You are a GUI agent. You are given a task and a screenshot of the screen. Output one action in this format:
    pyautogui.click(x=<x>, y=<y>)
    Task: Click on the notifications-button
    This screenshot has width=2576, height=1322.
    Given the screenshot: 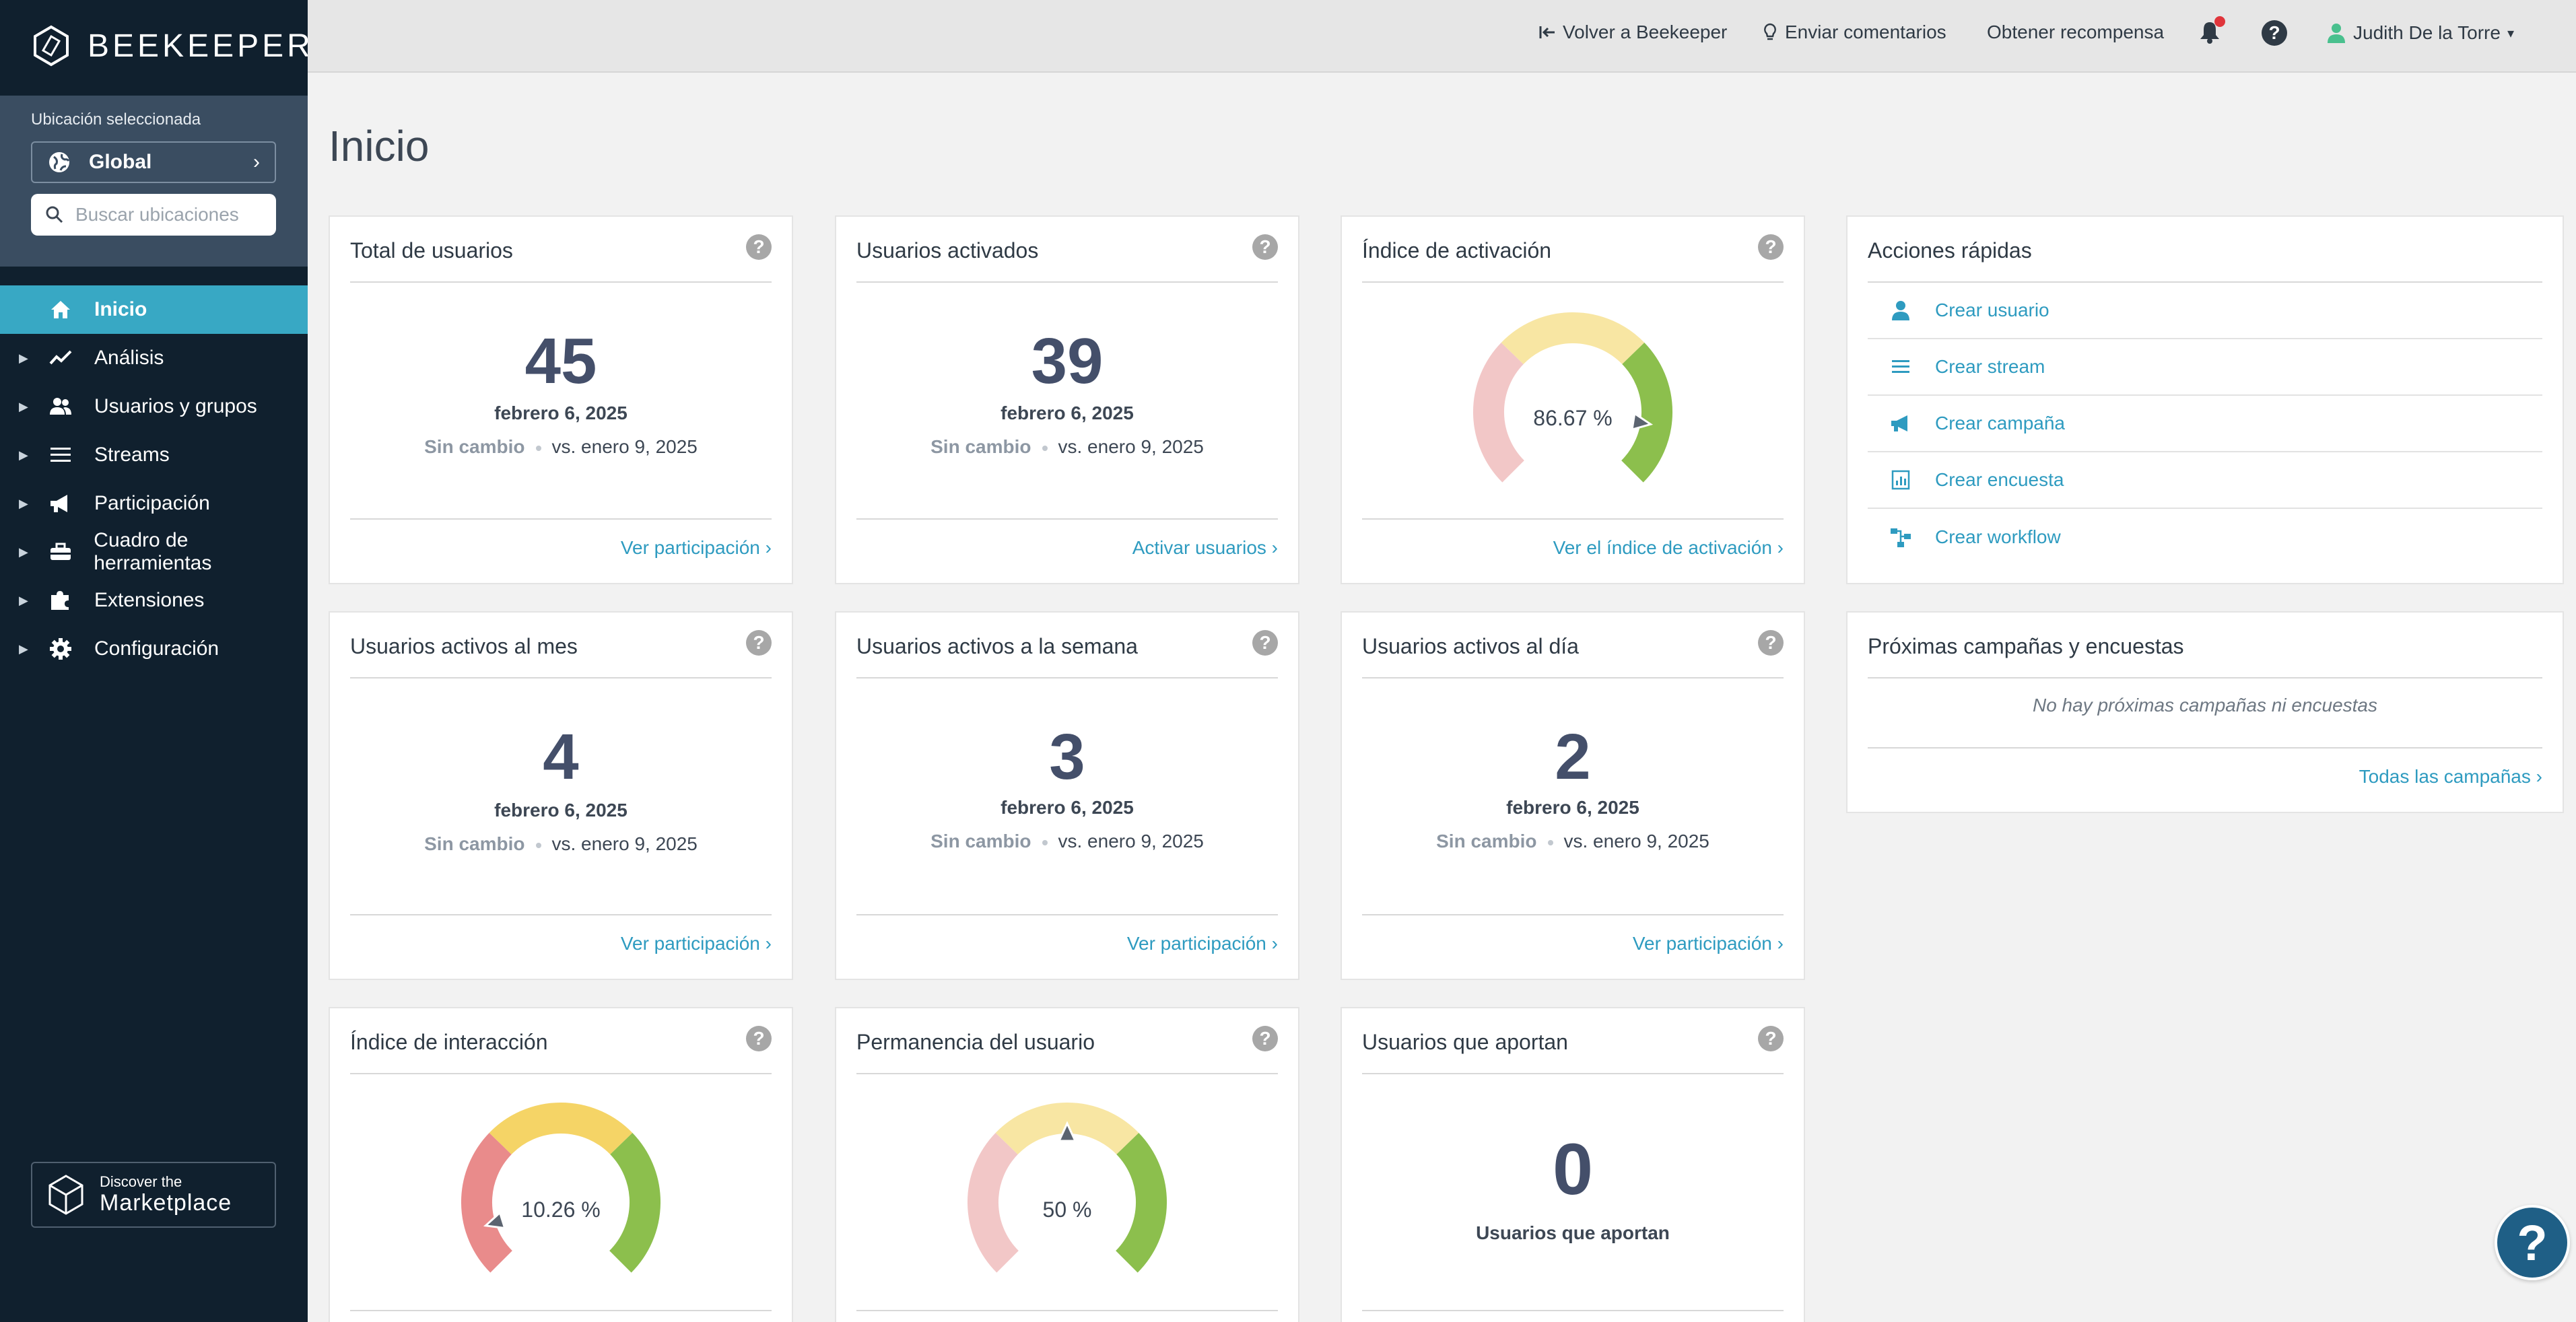 What is the action you would take?
    pyautogui.click(x=2211, y=32)
    